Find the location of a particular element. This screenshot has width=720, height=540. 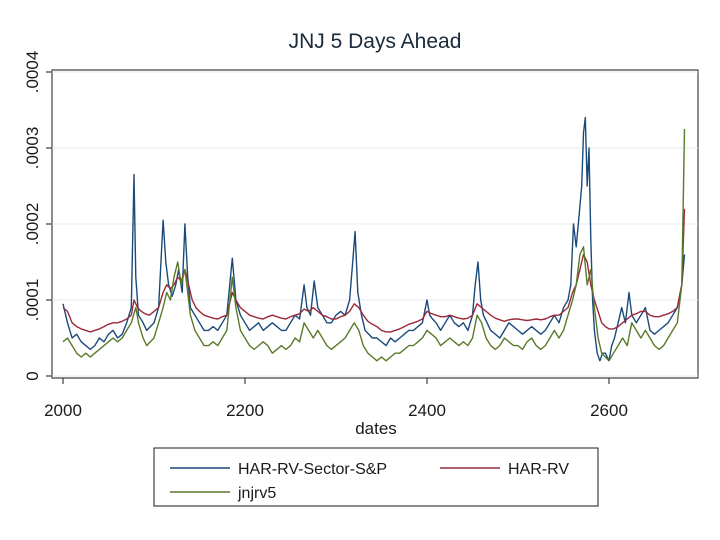

legend-label-2: HAR-RV is located at coordinates (538, 469).